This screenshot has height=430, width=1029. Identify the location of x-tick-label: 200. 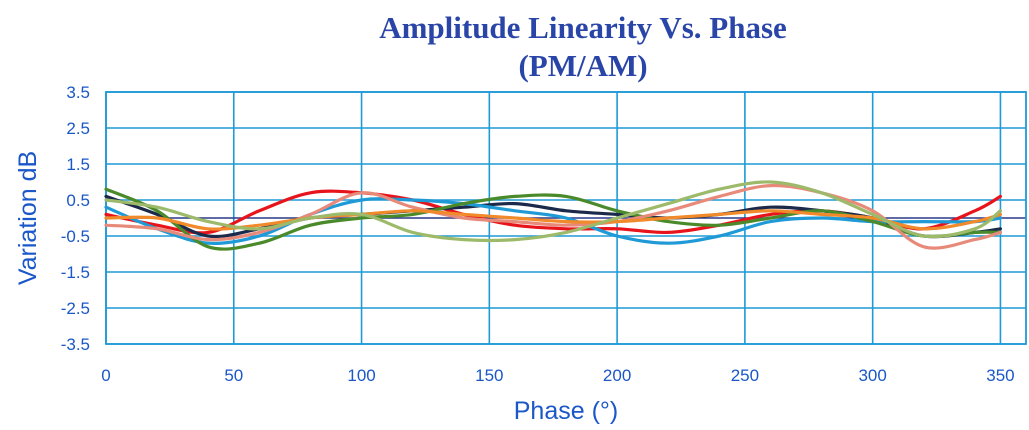
(617, 375).